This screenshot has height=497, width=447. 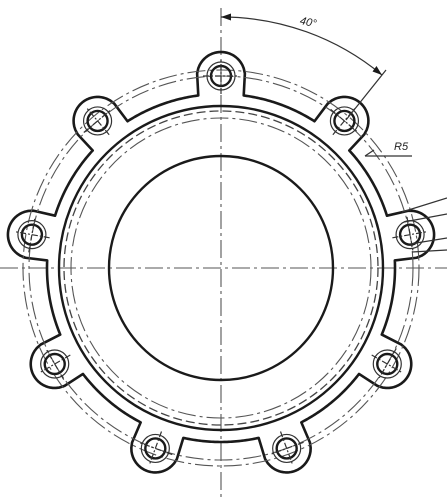 I want to click on angle-label: 40°, so click(x=308, y=22).